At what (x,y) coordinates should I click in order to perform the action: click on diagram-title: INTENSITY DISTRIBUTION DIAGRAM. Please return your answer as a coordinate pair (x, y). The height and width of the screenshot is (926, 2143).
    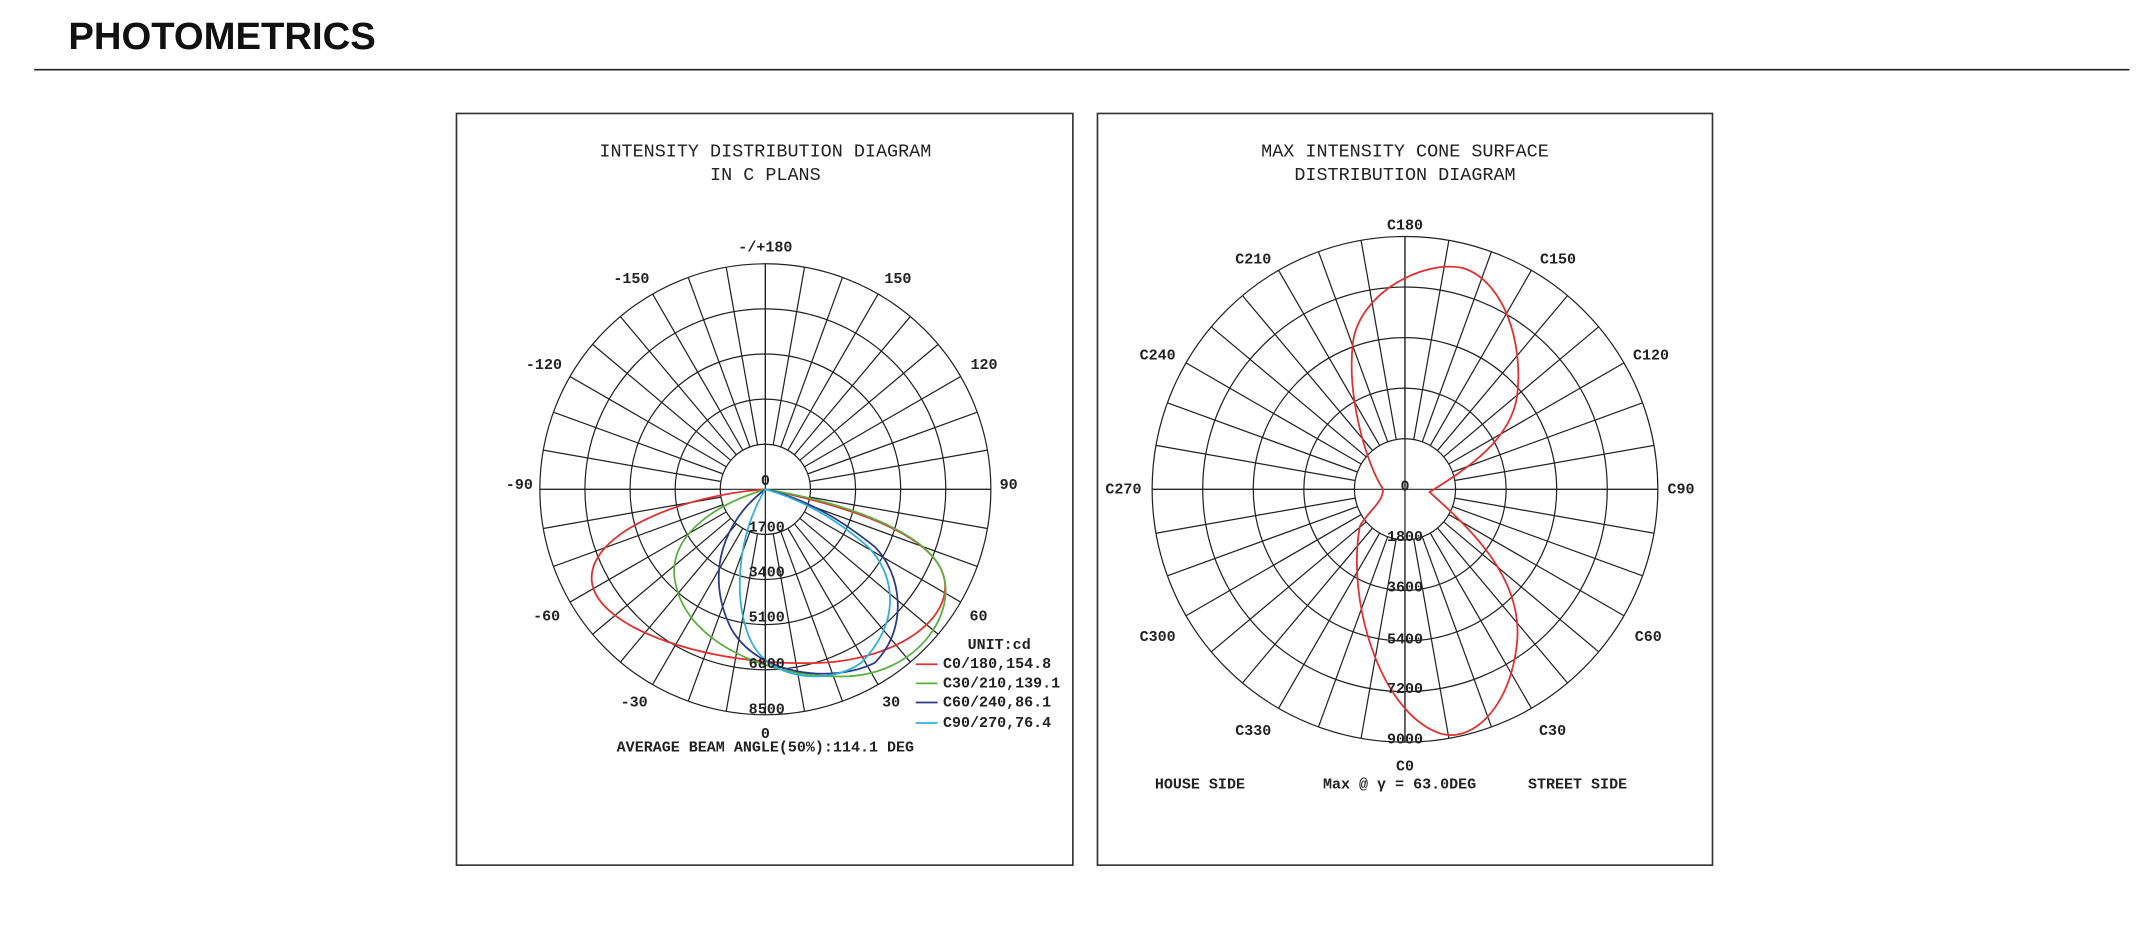
    Looking at the image, I should click on (765, 152).